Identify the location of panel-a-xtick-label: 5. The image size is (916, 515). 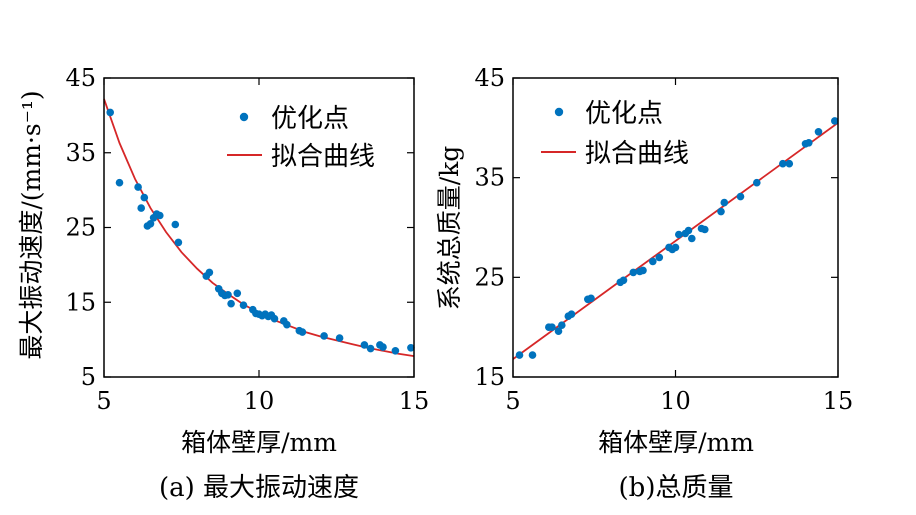
(103, 401).